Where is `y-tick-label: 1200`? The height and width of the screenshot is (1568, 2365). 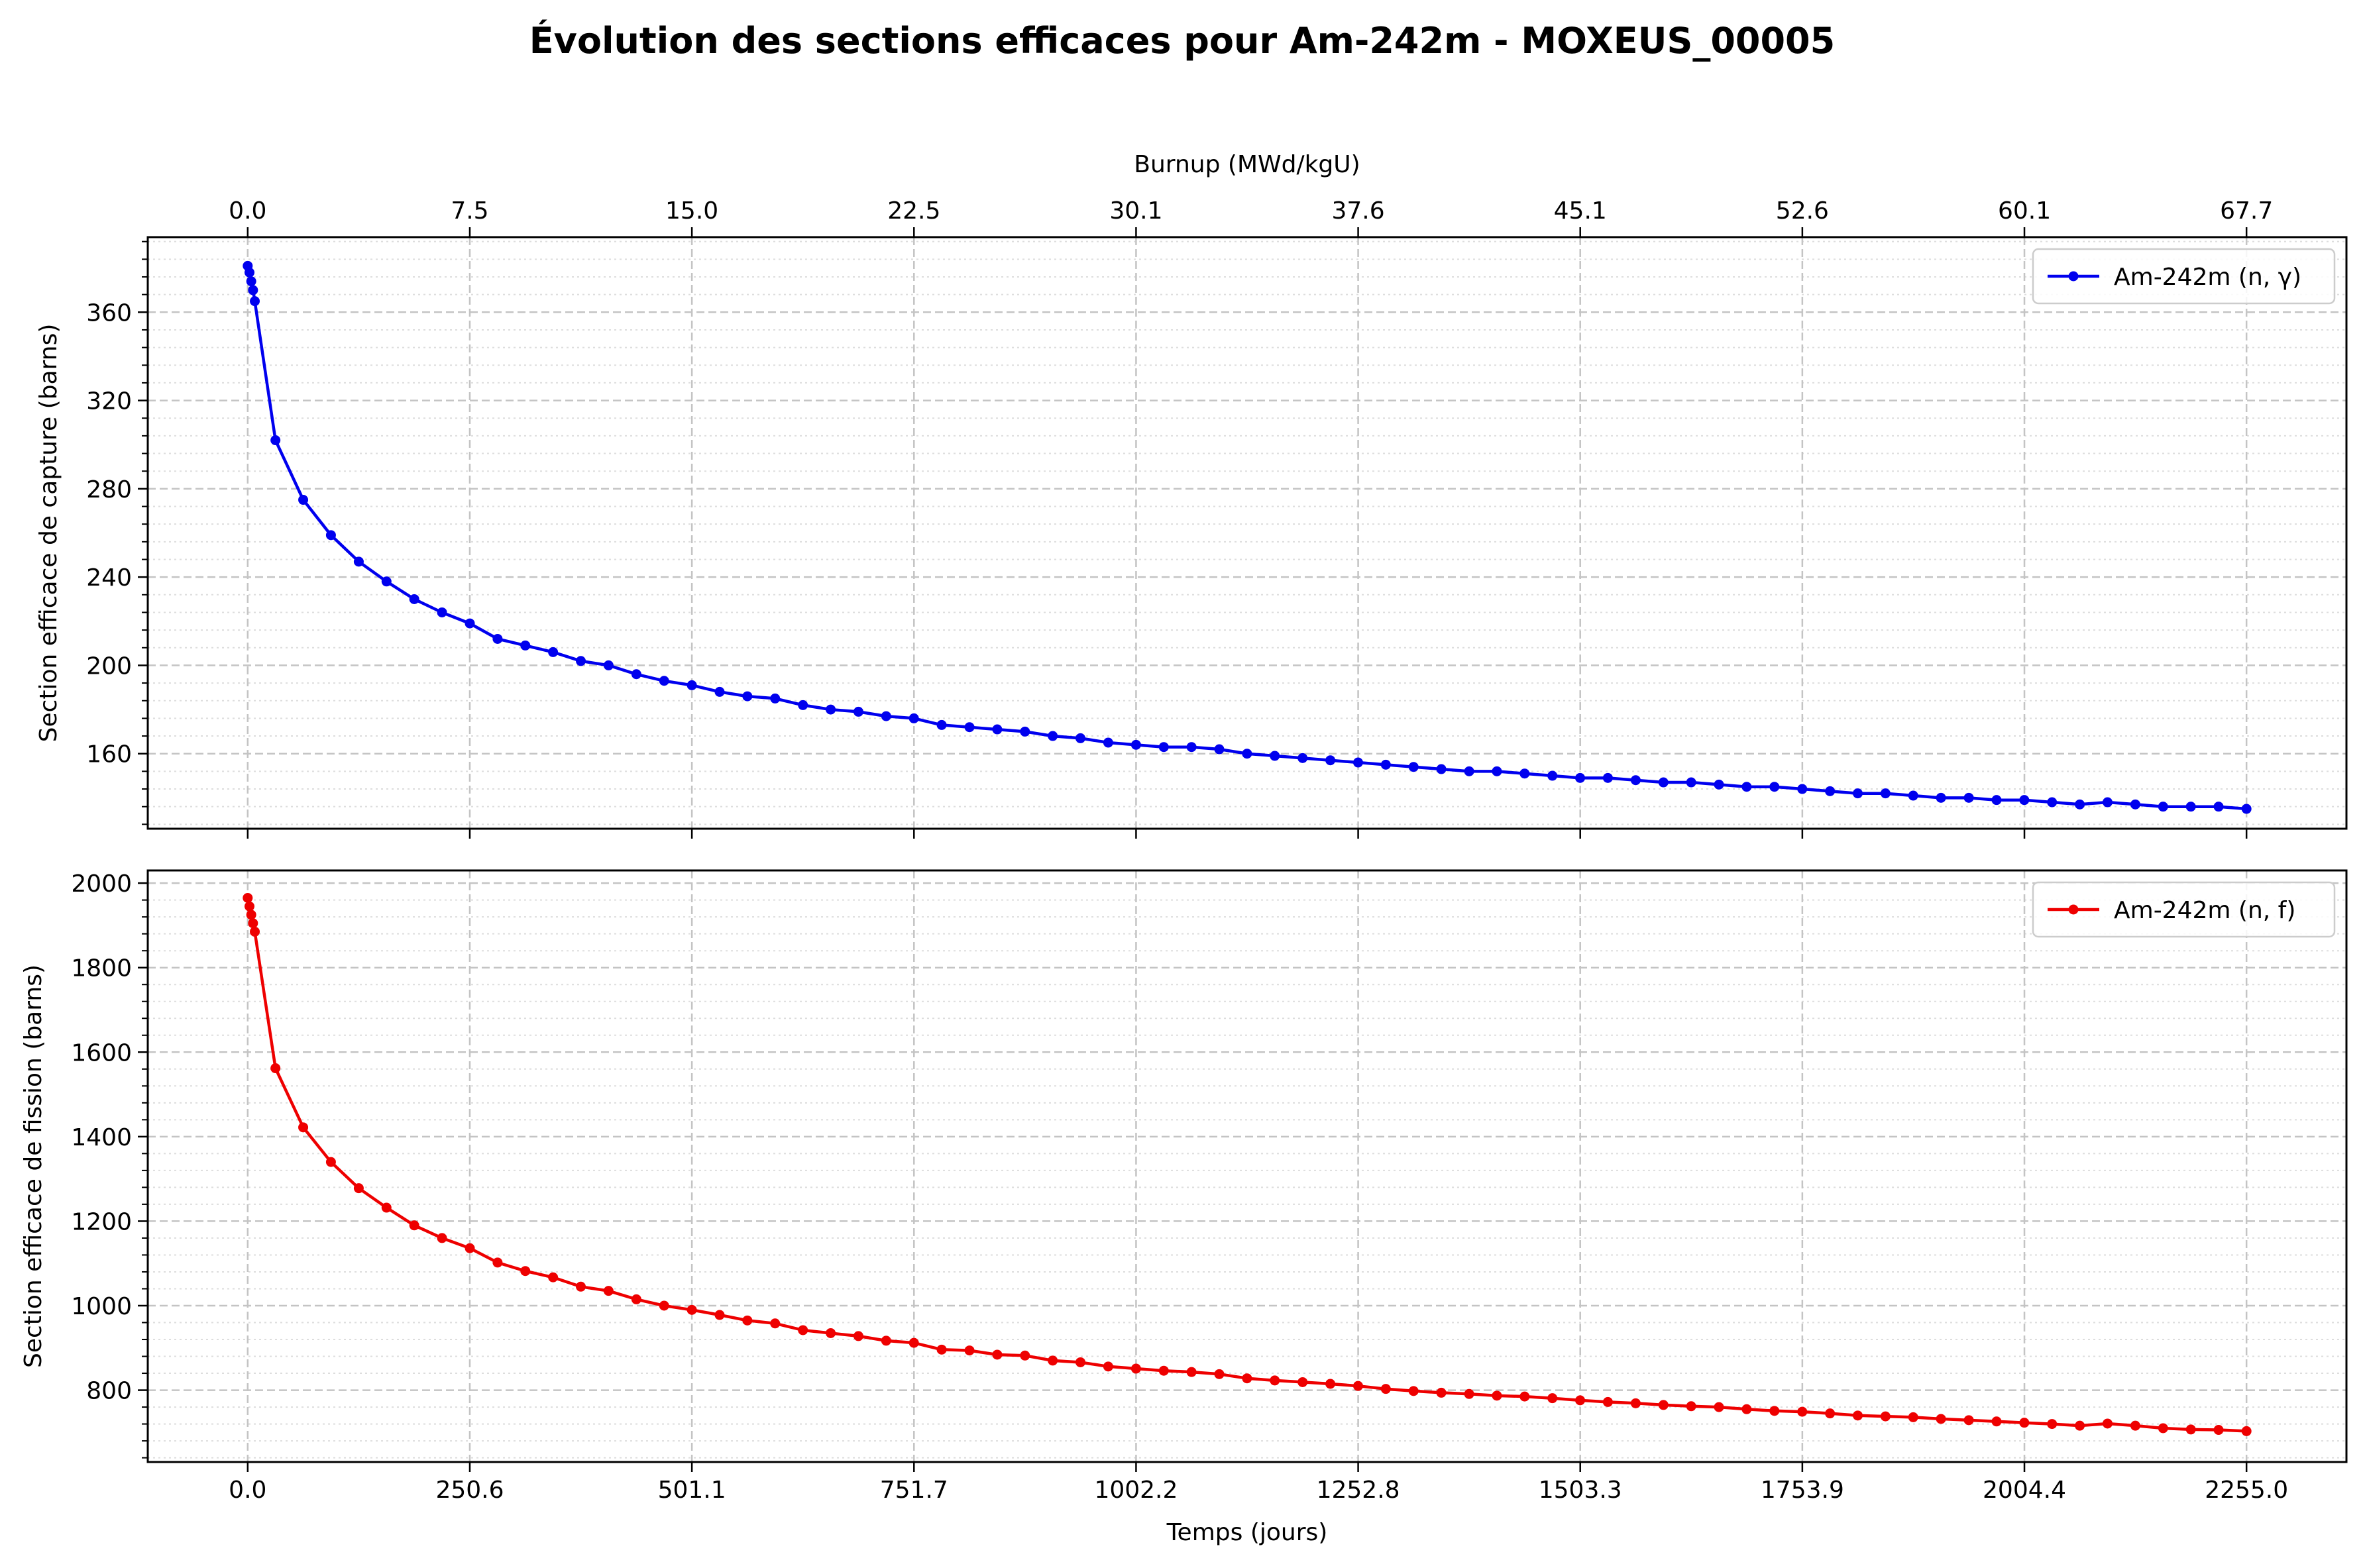
y-tick-label: 1200 is located at coordinates (101, 1221).